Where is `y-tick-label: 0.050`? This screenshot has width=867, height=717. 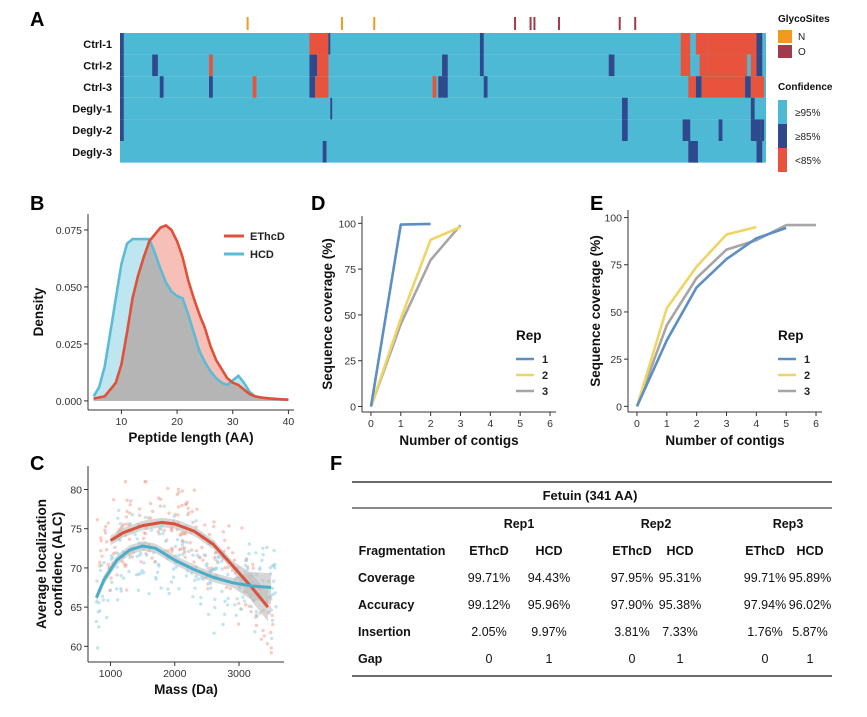 y-tick-label: 0.050 is located at coordinates (69, 288).